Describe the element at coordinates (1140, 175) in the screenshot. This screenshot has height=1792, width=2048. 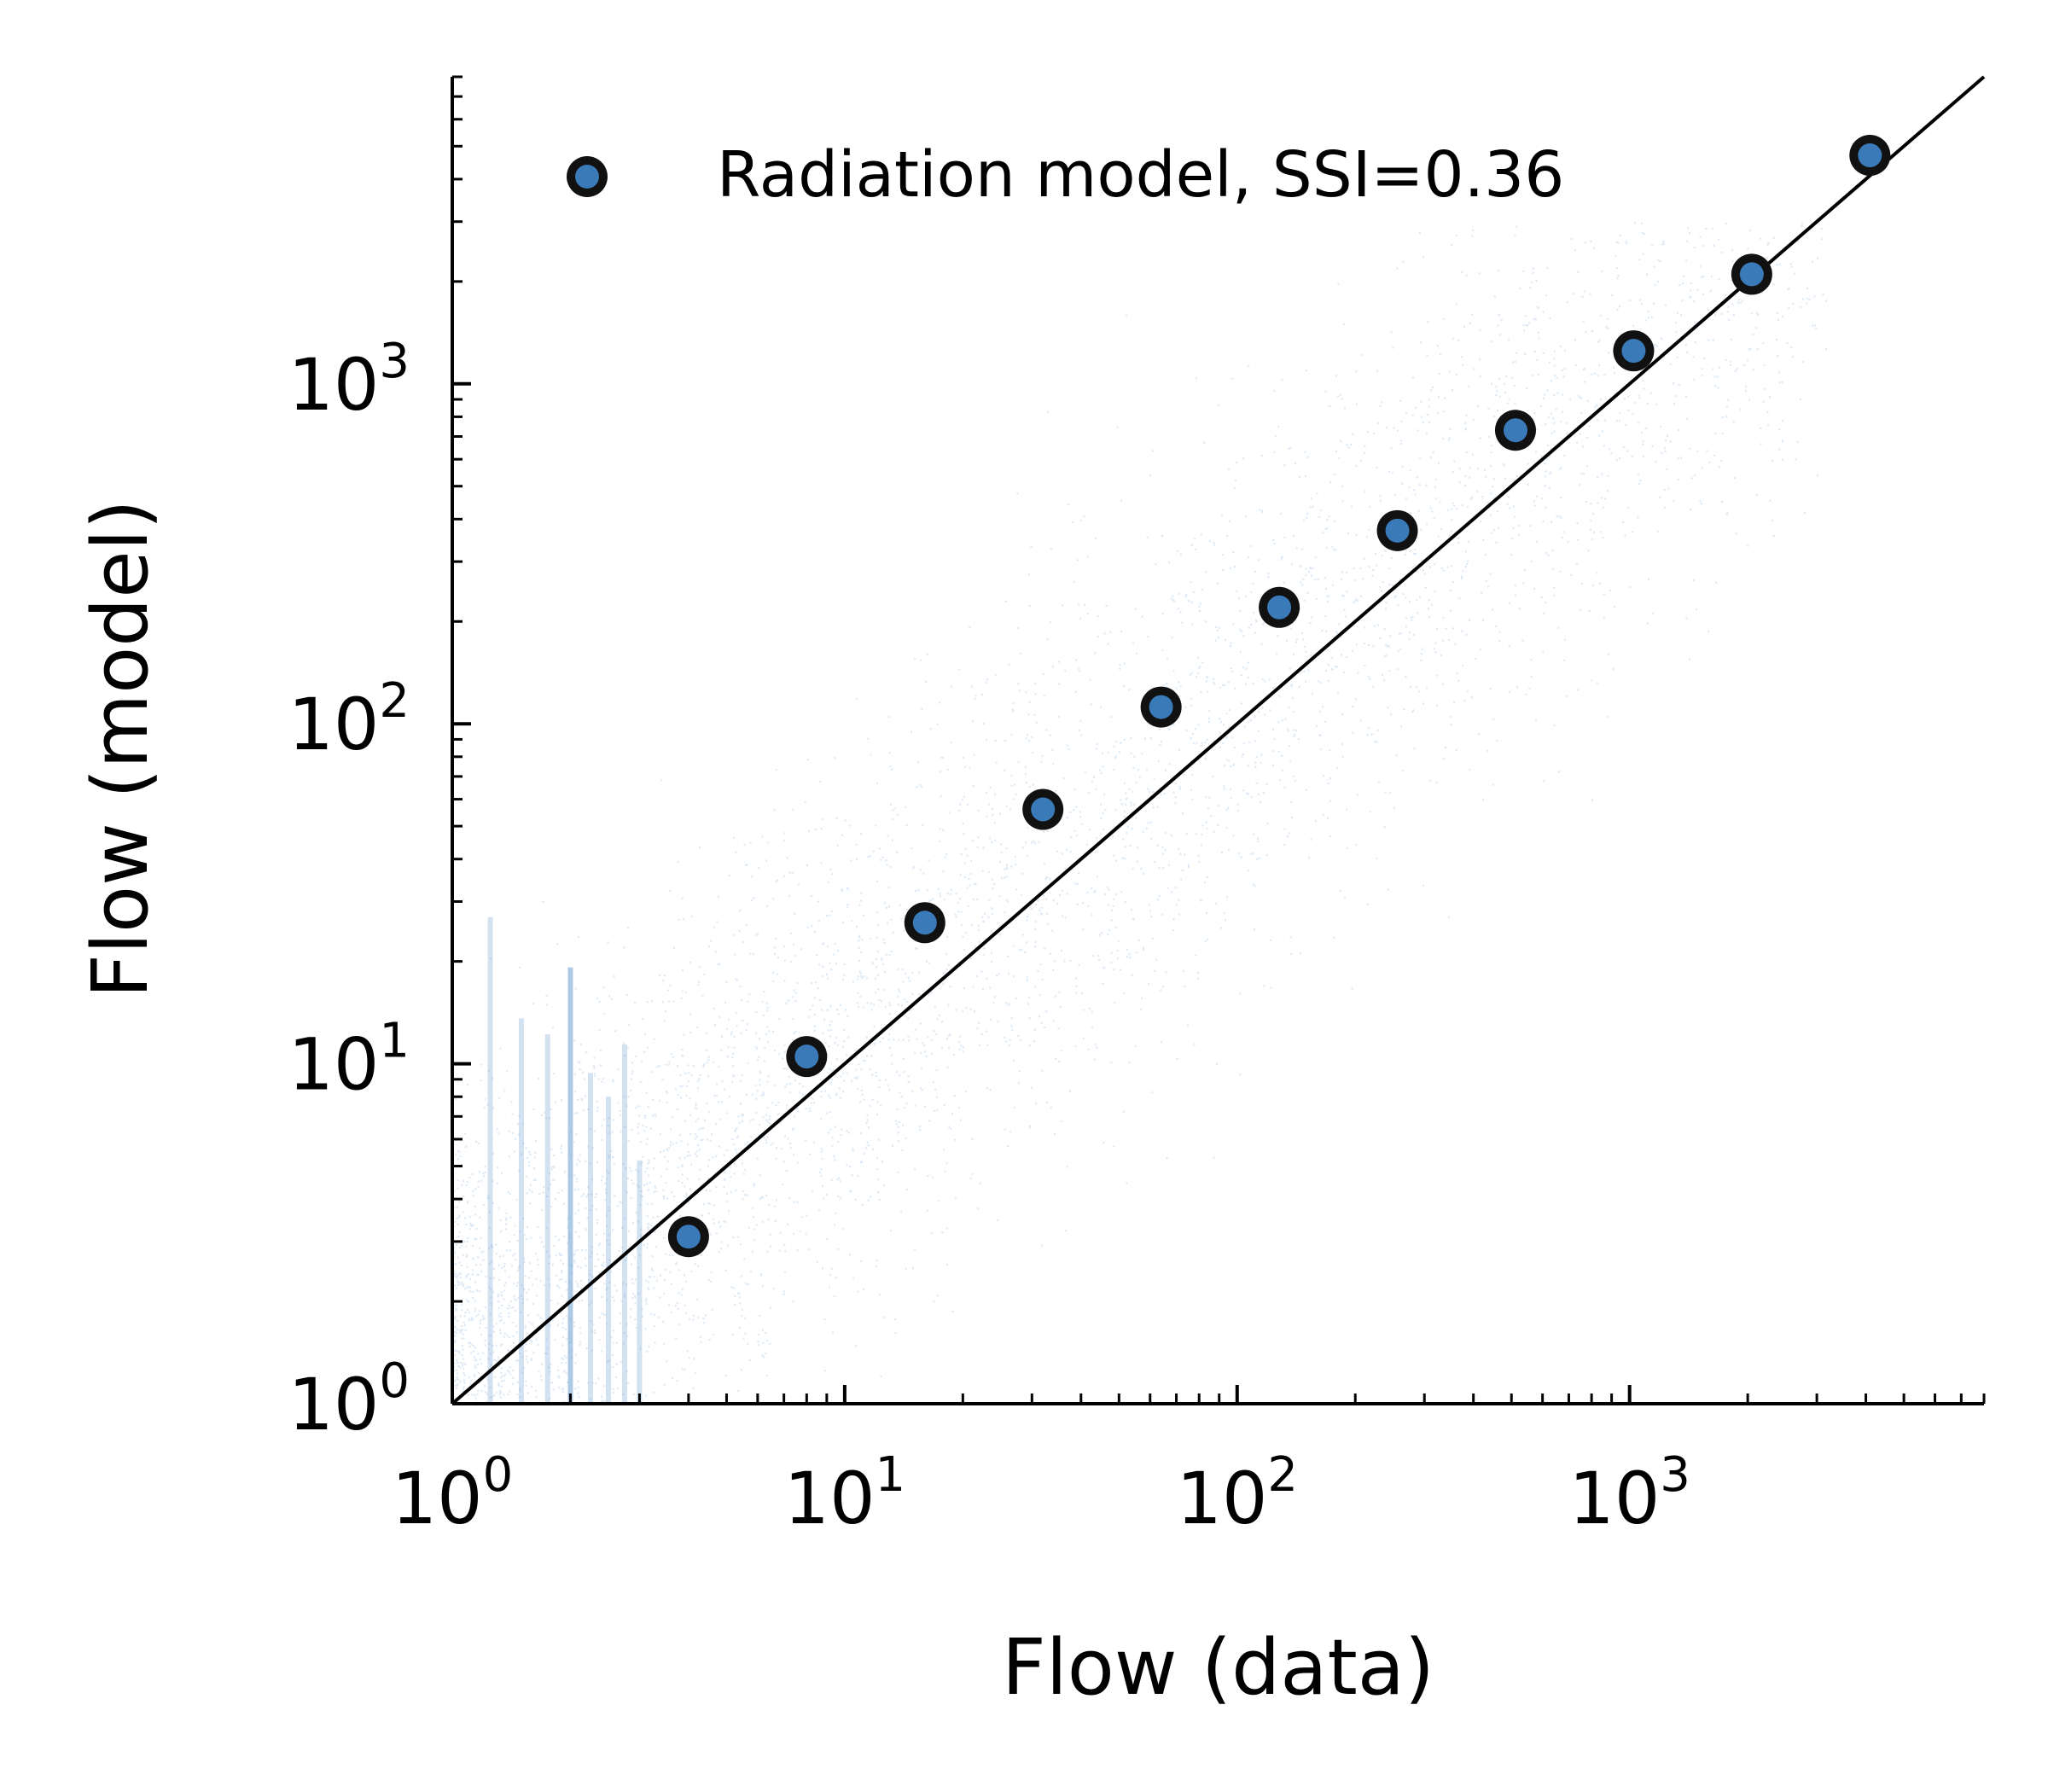
I see `legend-label: Radiation model, SSI=0.36` at that location.